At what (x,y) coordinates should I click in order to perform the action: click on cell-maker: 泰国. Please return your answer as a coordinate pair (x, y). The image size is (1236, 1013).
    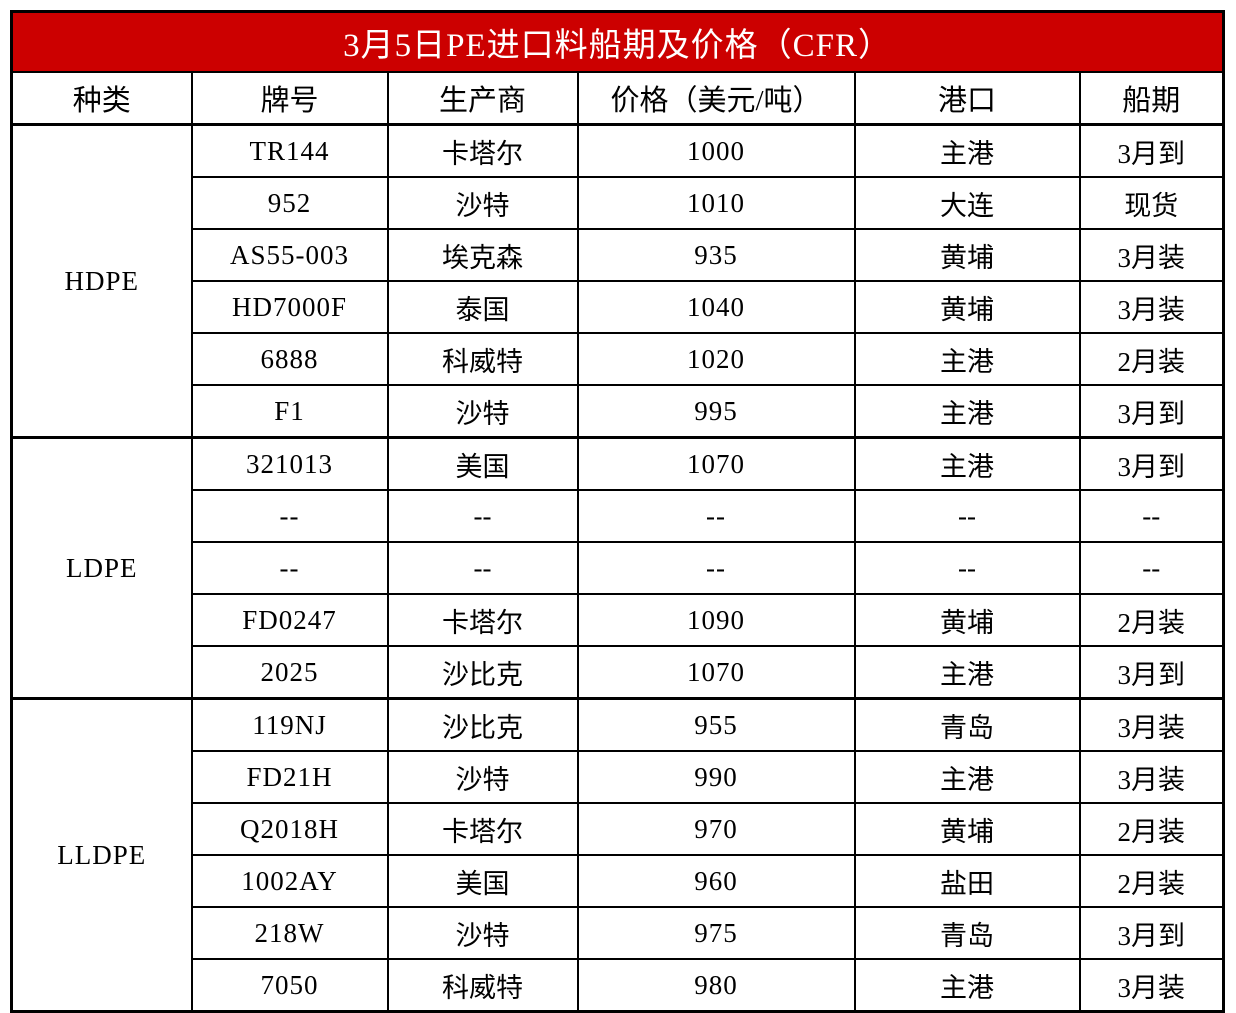
    Looking at the image, I should click on (482, 307).